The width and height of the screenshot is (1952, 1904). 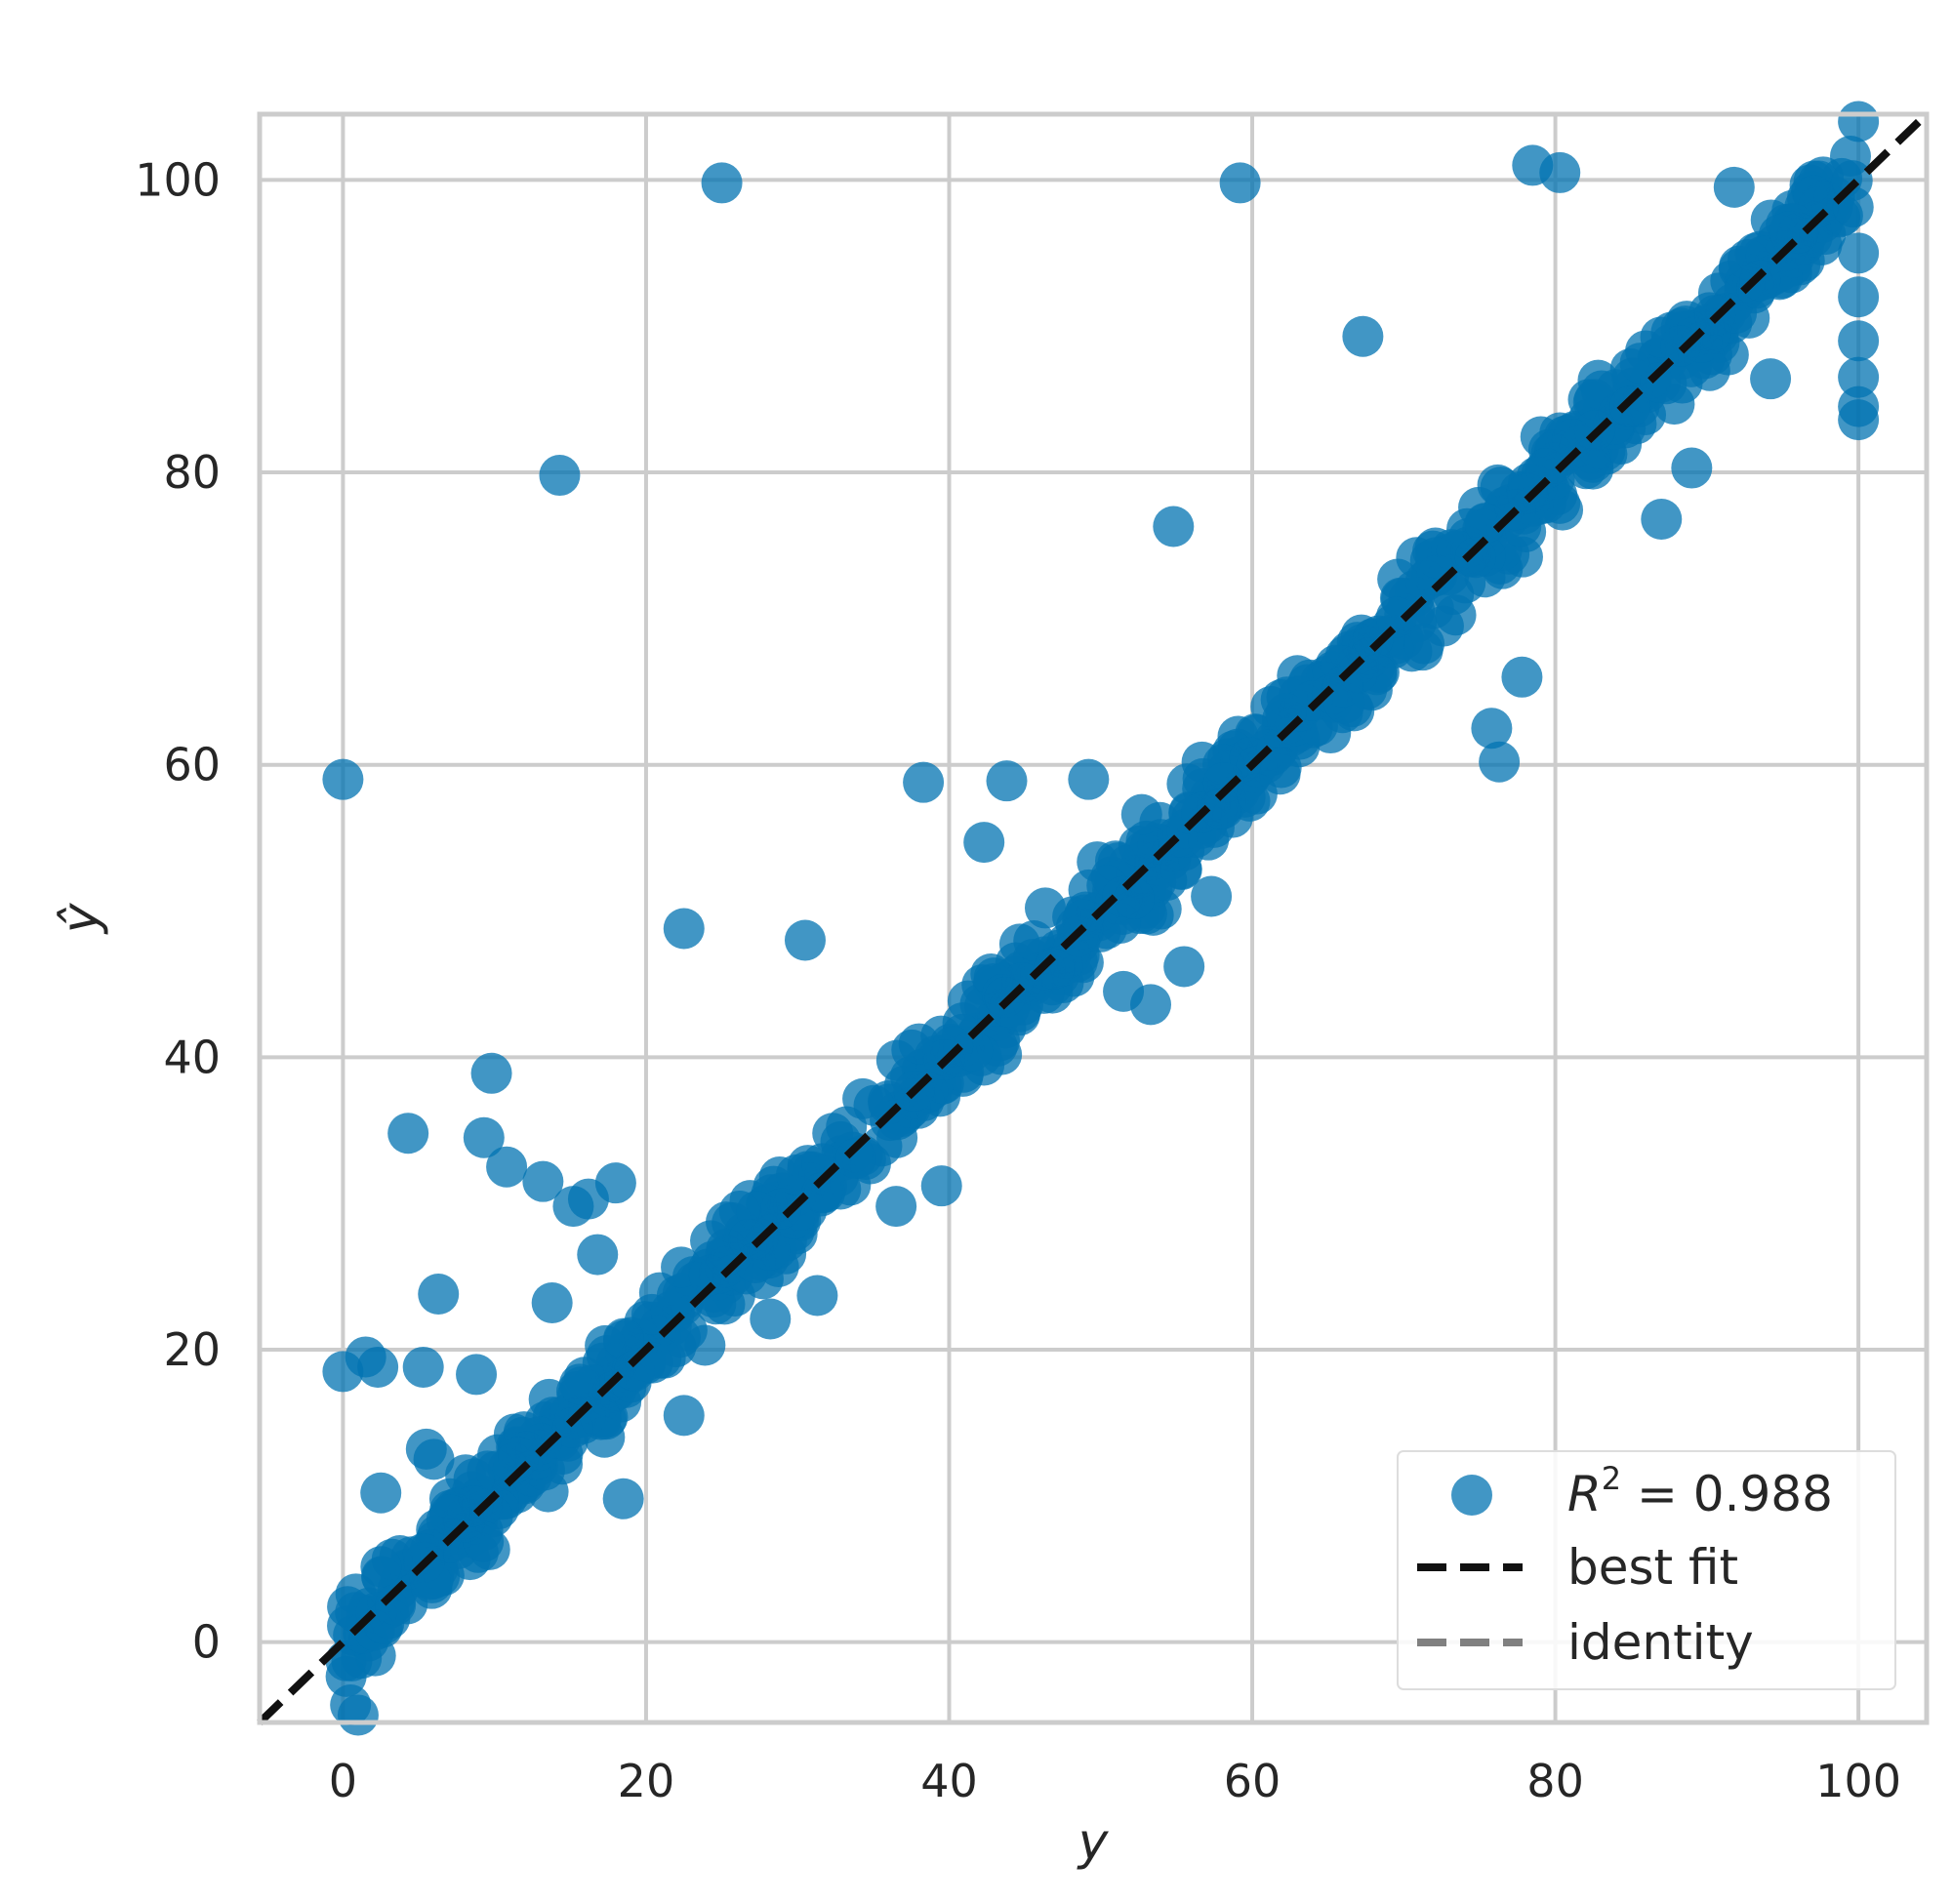 I want to click on legend-box, so click(x=1646, y=1570).